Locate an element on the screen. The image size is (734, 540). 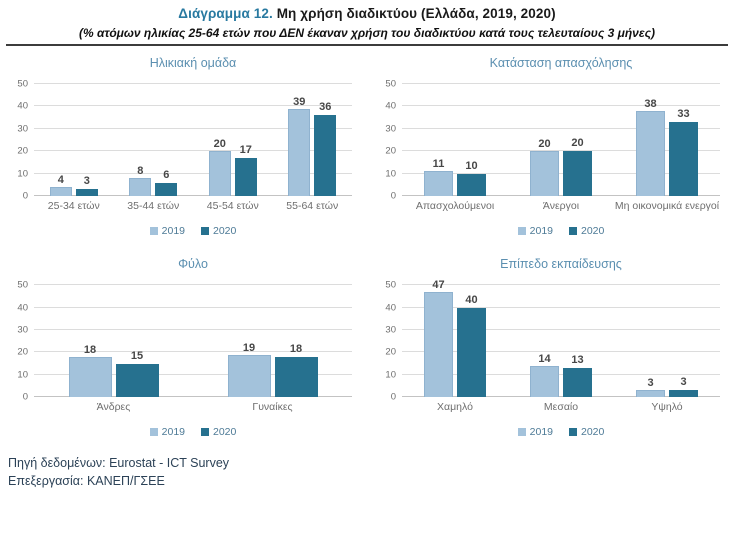
processing-line: Επεξεργασία: ΚΑΝΕΠ/ΓΣΕΕ is located at coordinates (86, 481).